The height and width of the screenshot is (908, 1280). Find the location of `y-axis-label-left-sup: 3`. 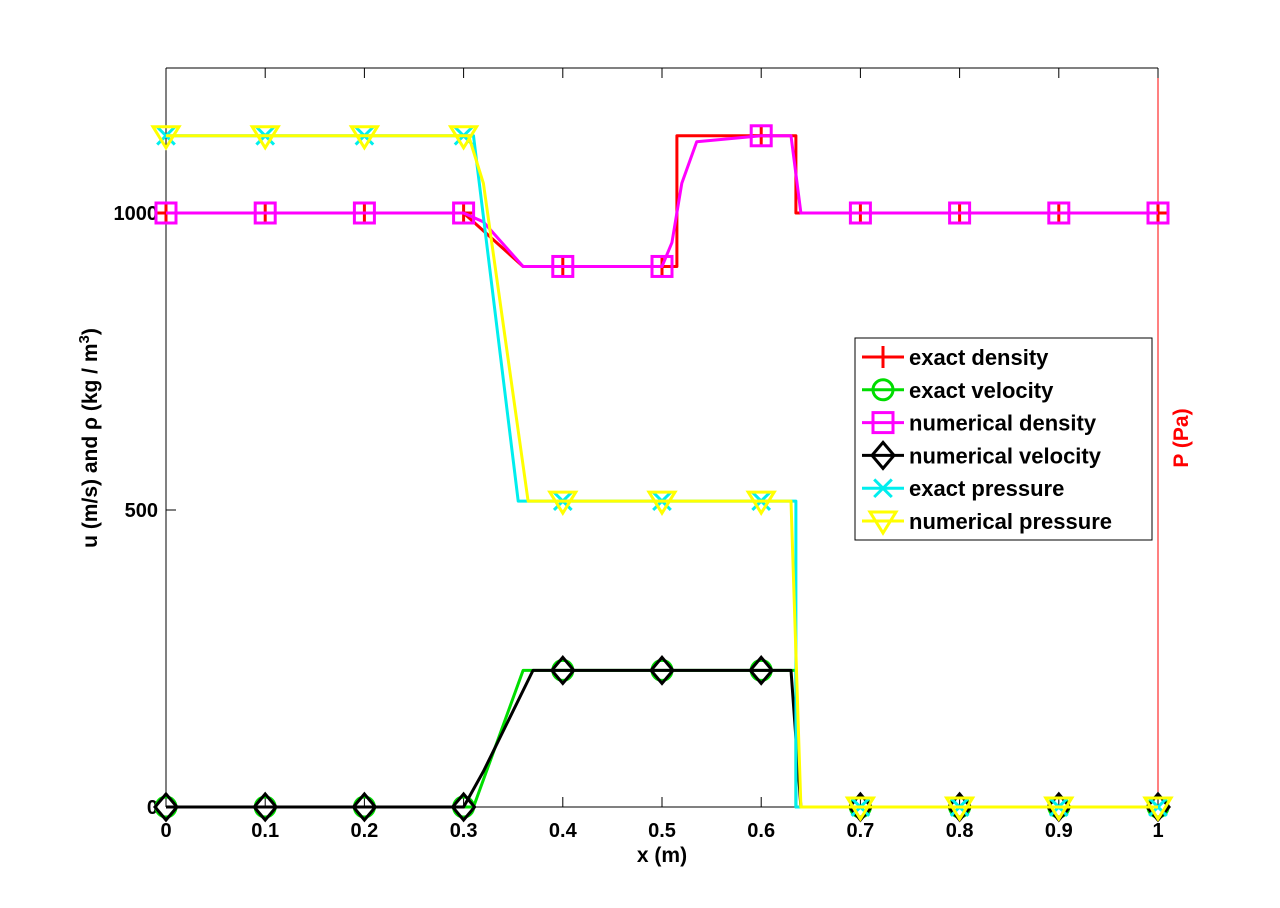

y-axis-label-left-sup: 3 is located at coordinates (84, 339).